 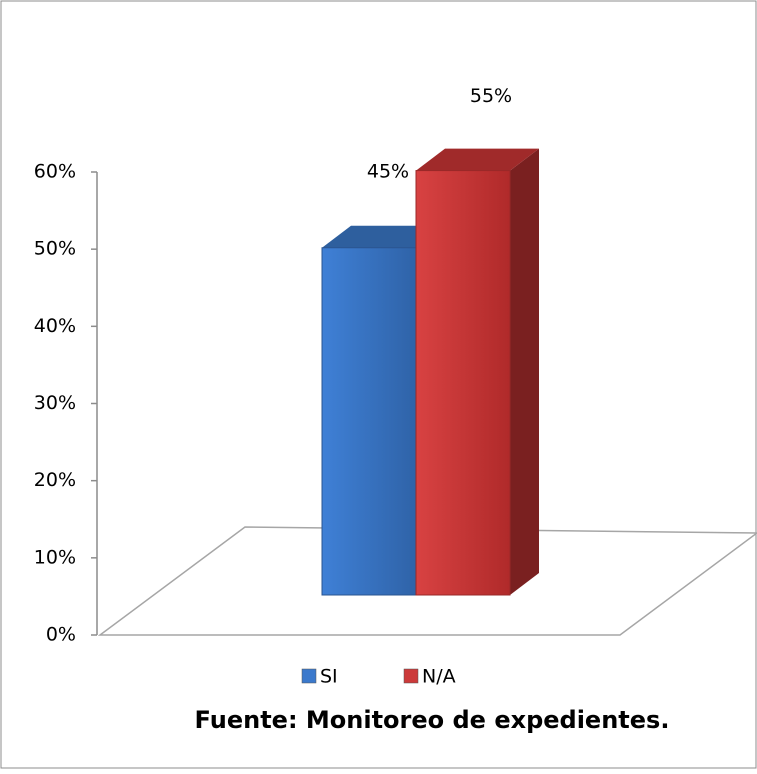 What do you see at coordinates (439, 677) in the screenshot?
I see `legend-label: N/A` at bounding box center [439, 677].